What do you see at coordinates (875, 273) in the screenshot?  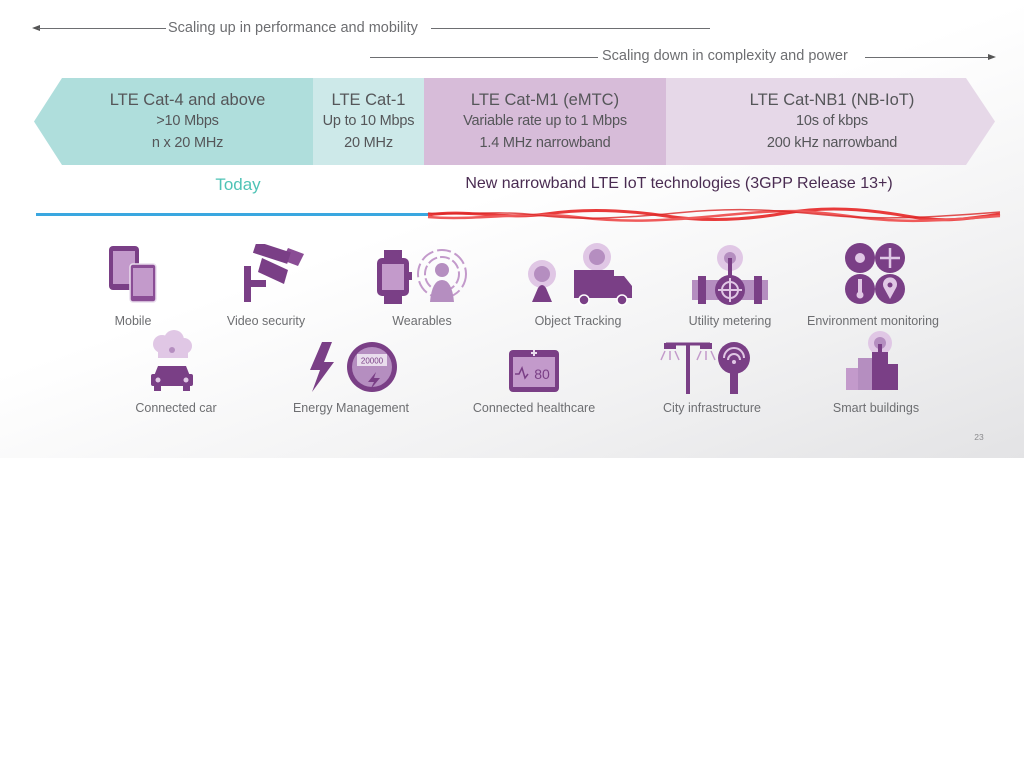 I see `environment-monitoring-icon` at bounding box center [875, 273].